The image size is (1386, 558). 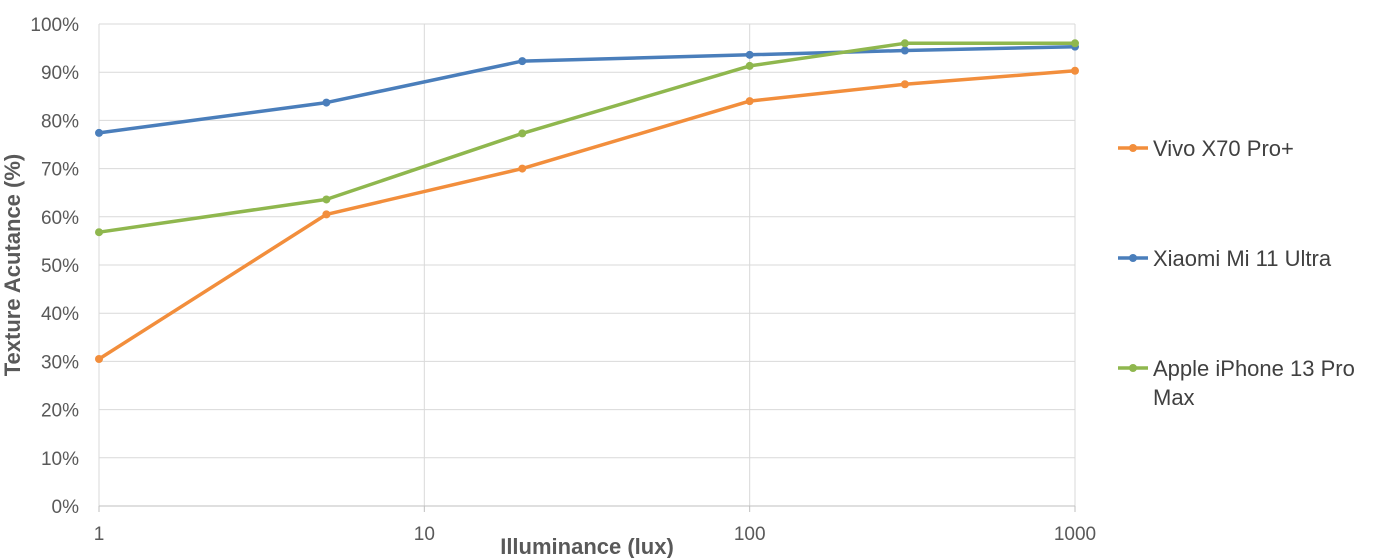 I want to click on x-tick-label: 10, so click(x=424, y=534).